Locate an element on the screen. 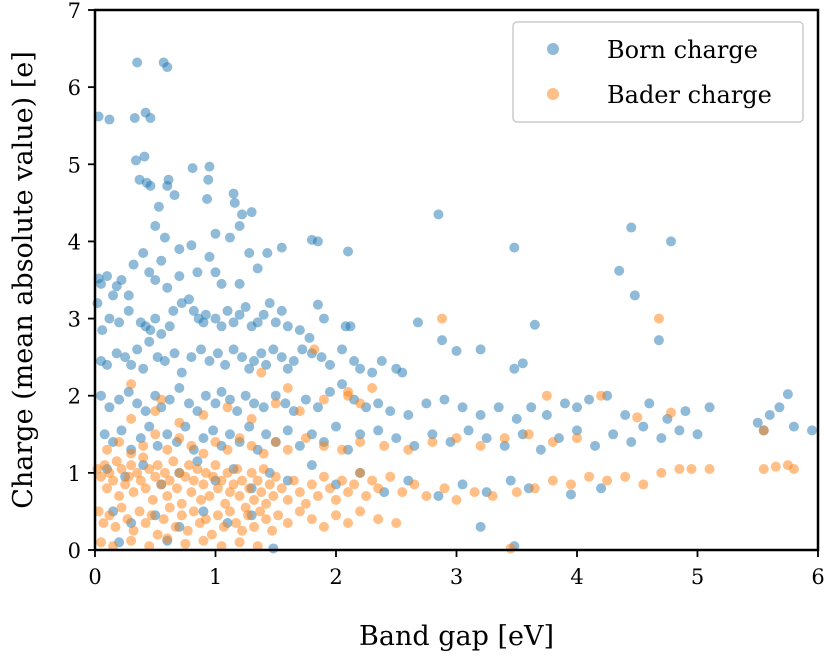  x-tick-label: 5 is located at coordinates (697, 577).